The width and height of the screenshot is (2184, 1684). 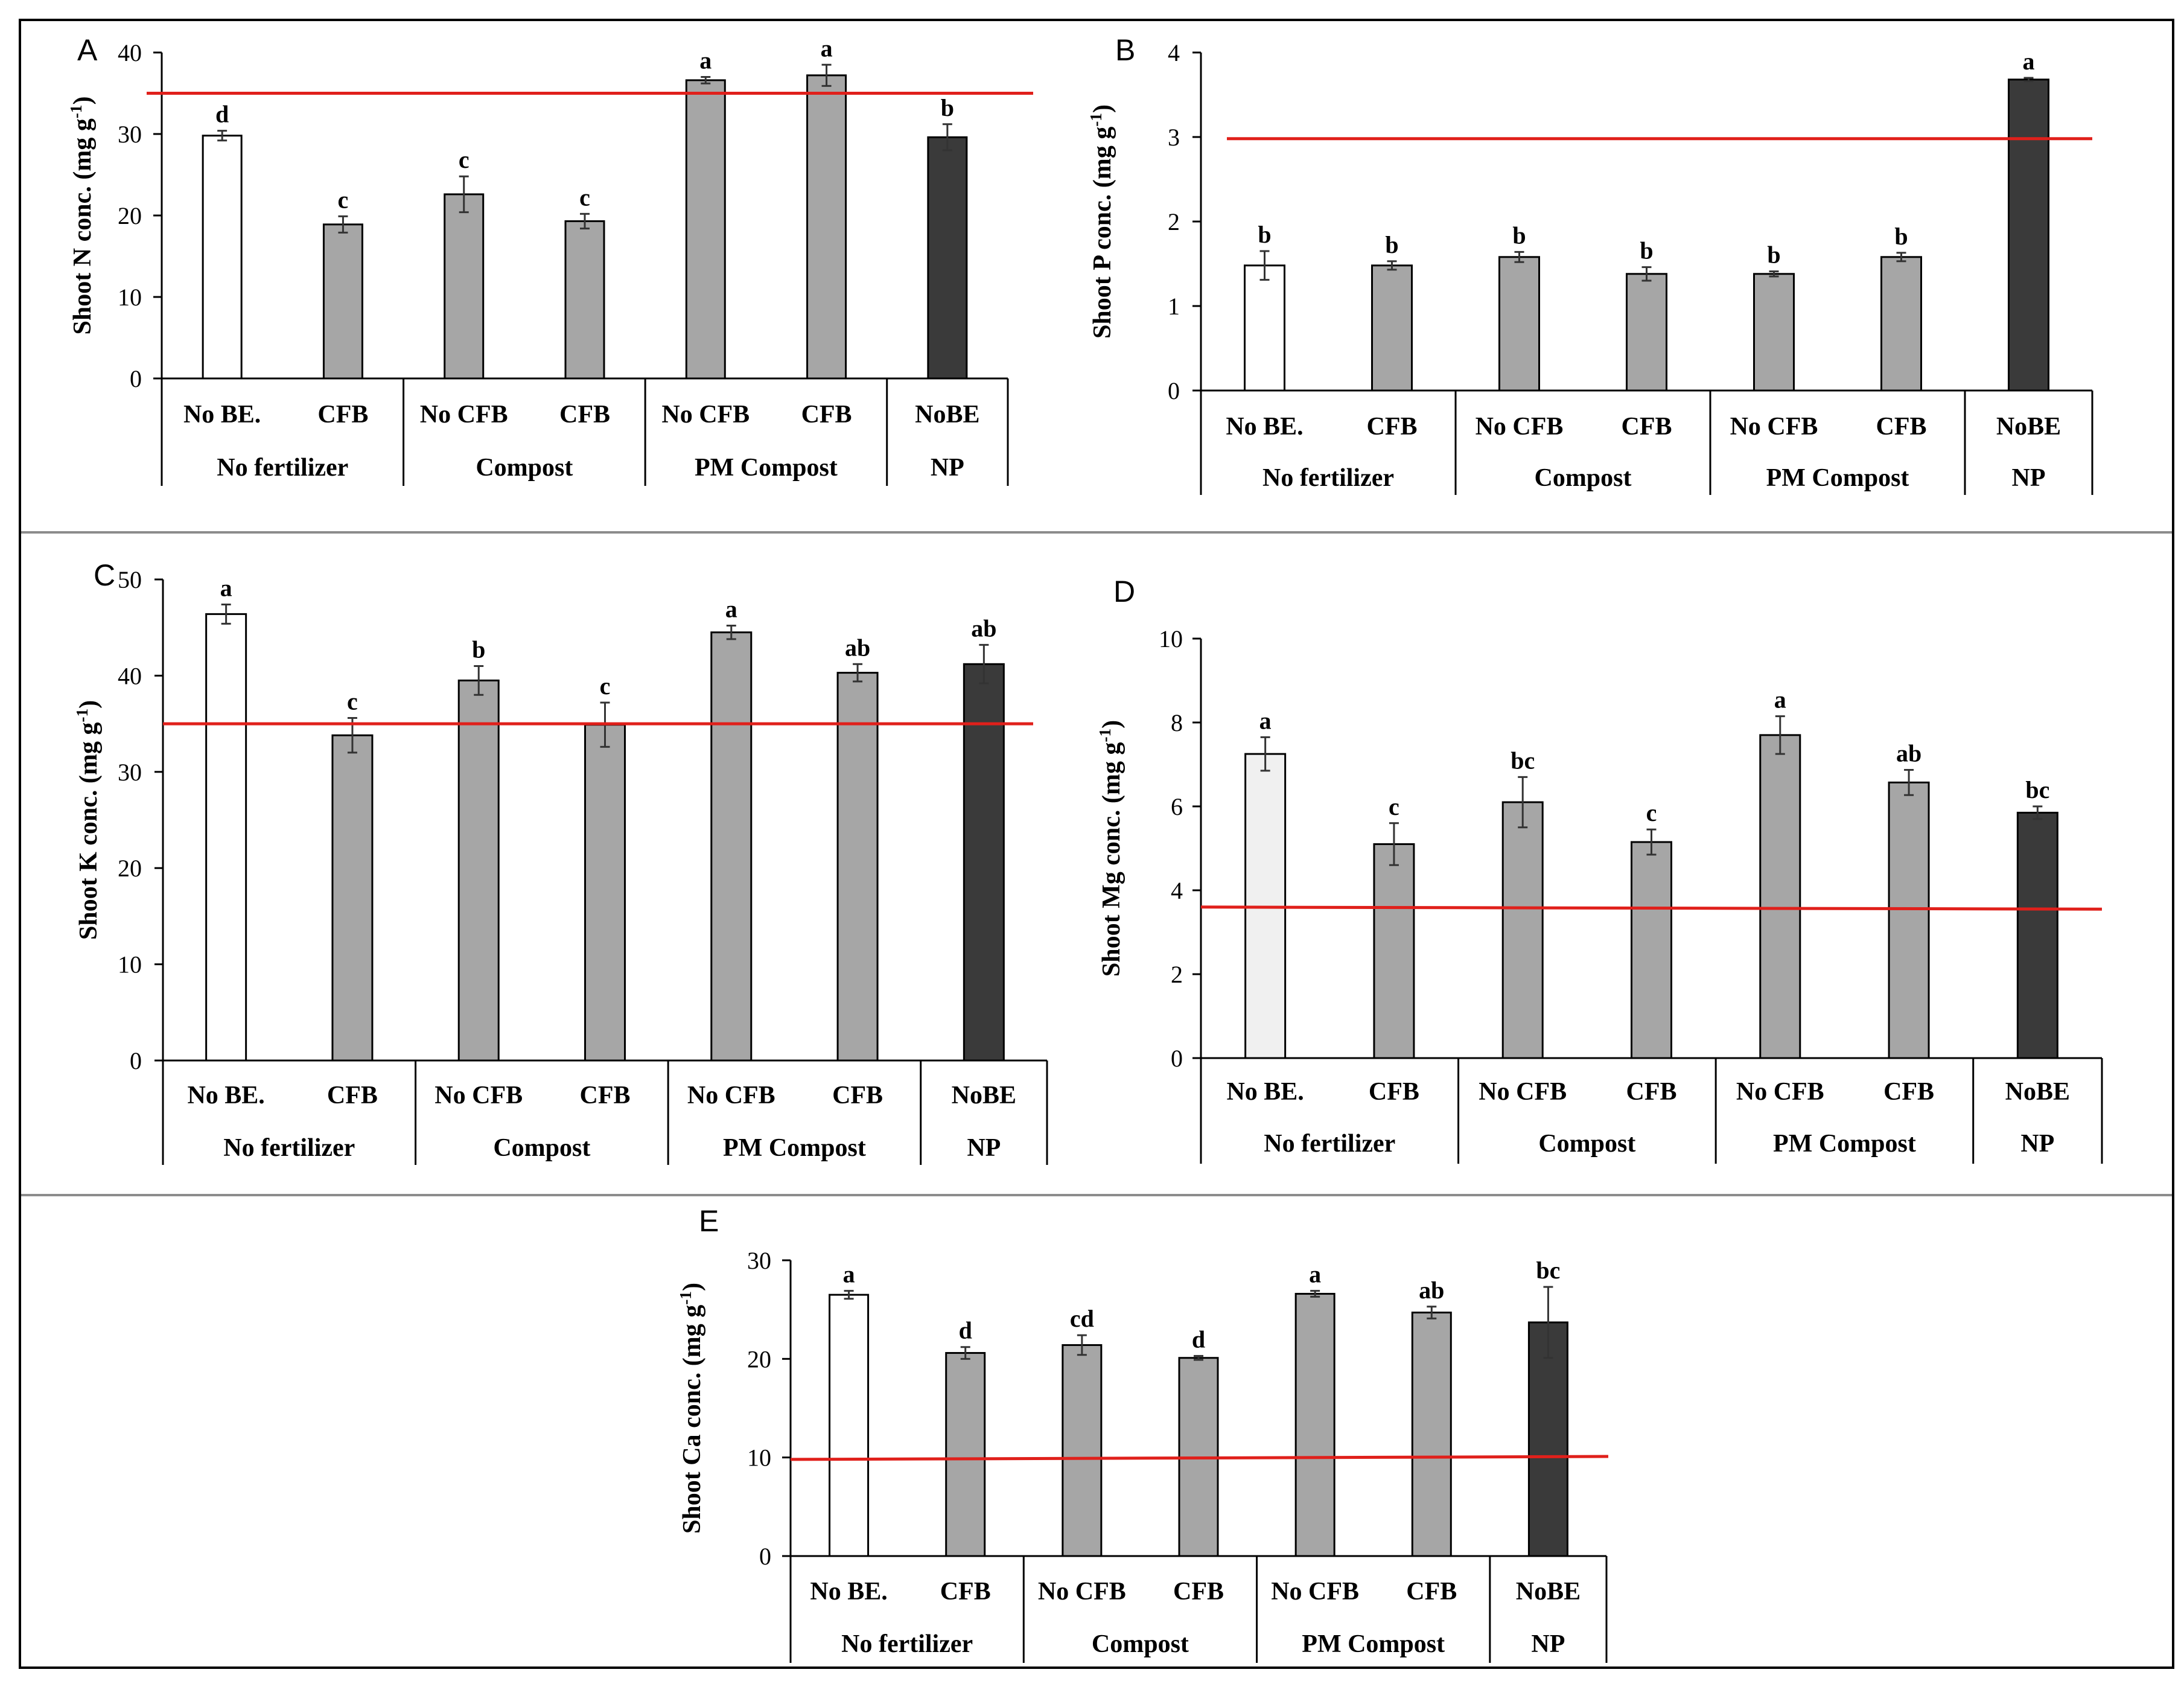 I want to click on significance-letter: d, so click(x=1199, y=1339).